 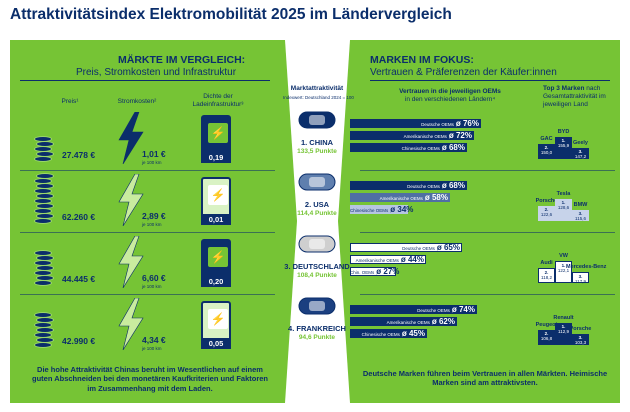 I want to click on podium-score: 106,8, so click(x=546, y=339).